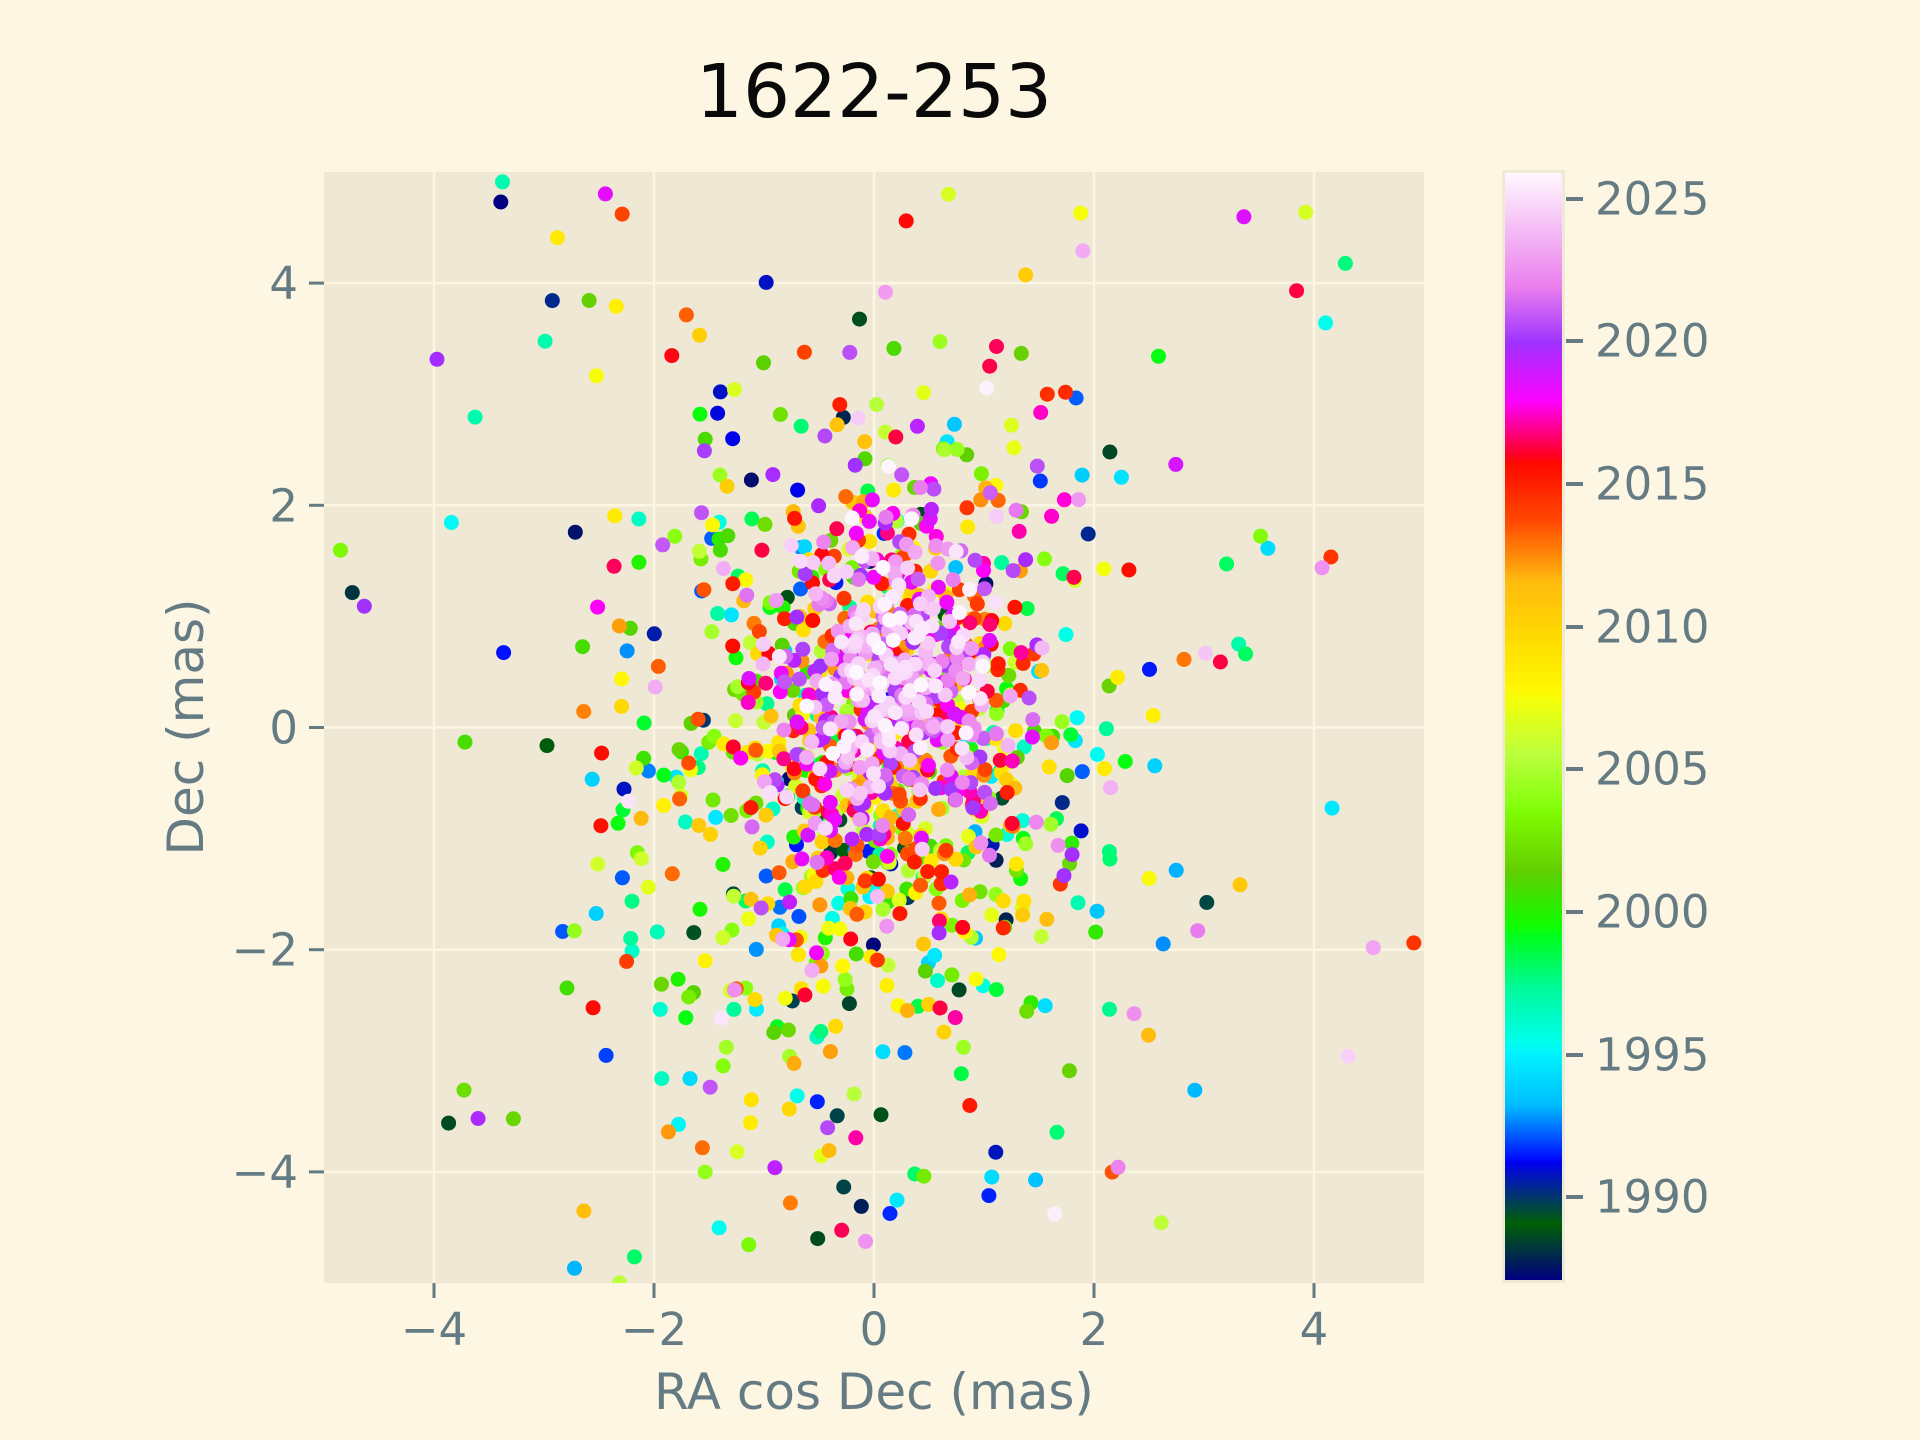 The height and width of the screenshot is (1440, 1920). What do you see at coordinates (283, 505) in the screenshot?
I see `y-tick-label: 2` at bounding box center [283, 505].